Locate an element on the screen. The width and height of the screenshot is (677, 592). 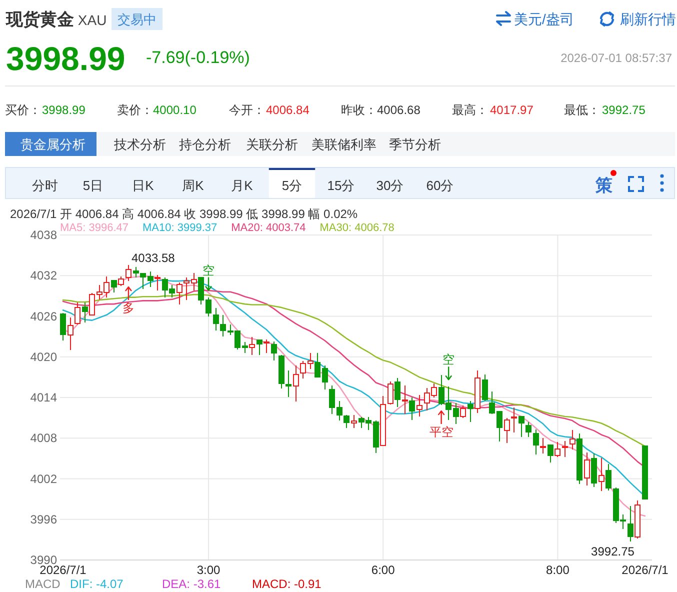
y-tick-label: 4032 is located at coordinates (44, 275).